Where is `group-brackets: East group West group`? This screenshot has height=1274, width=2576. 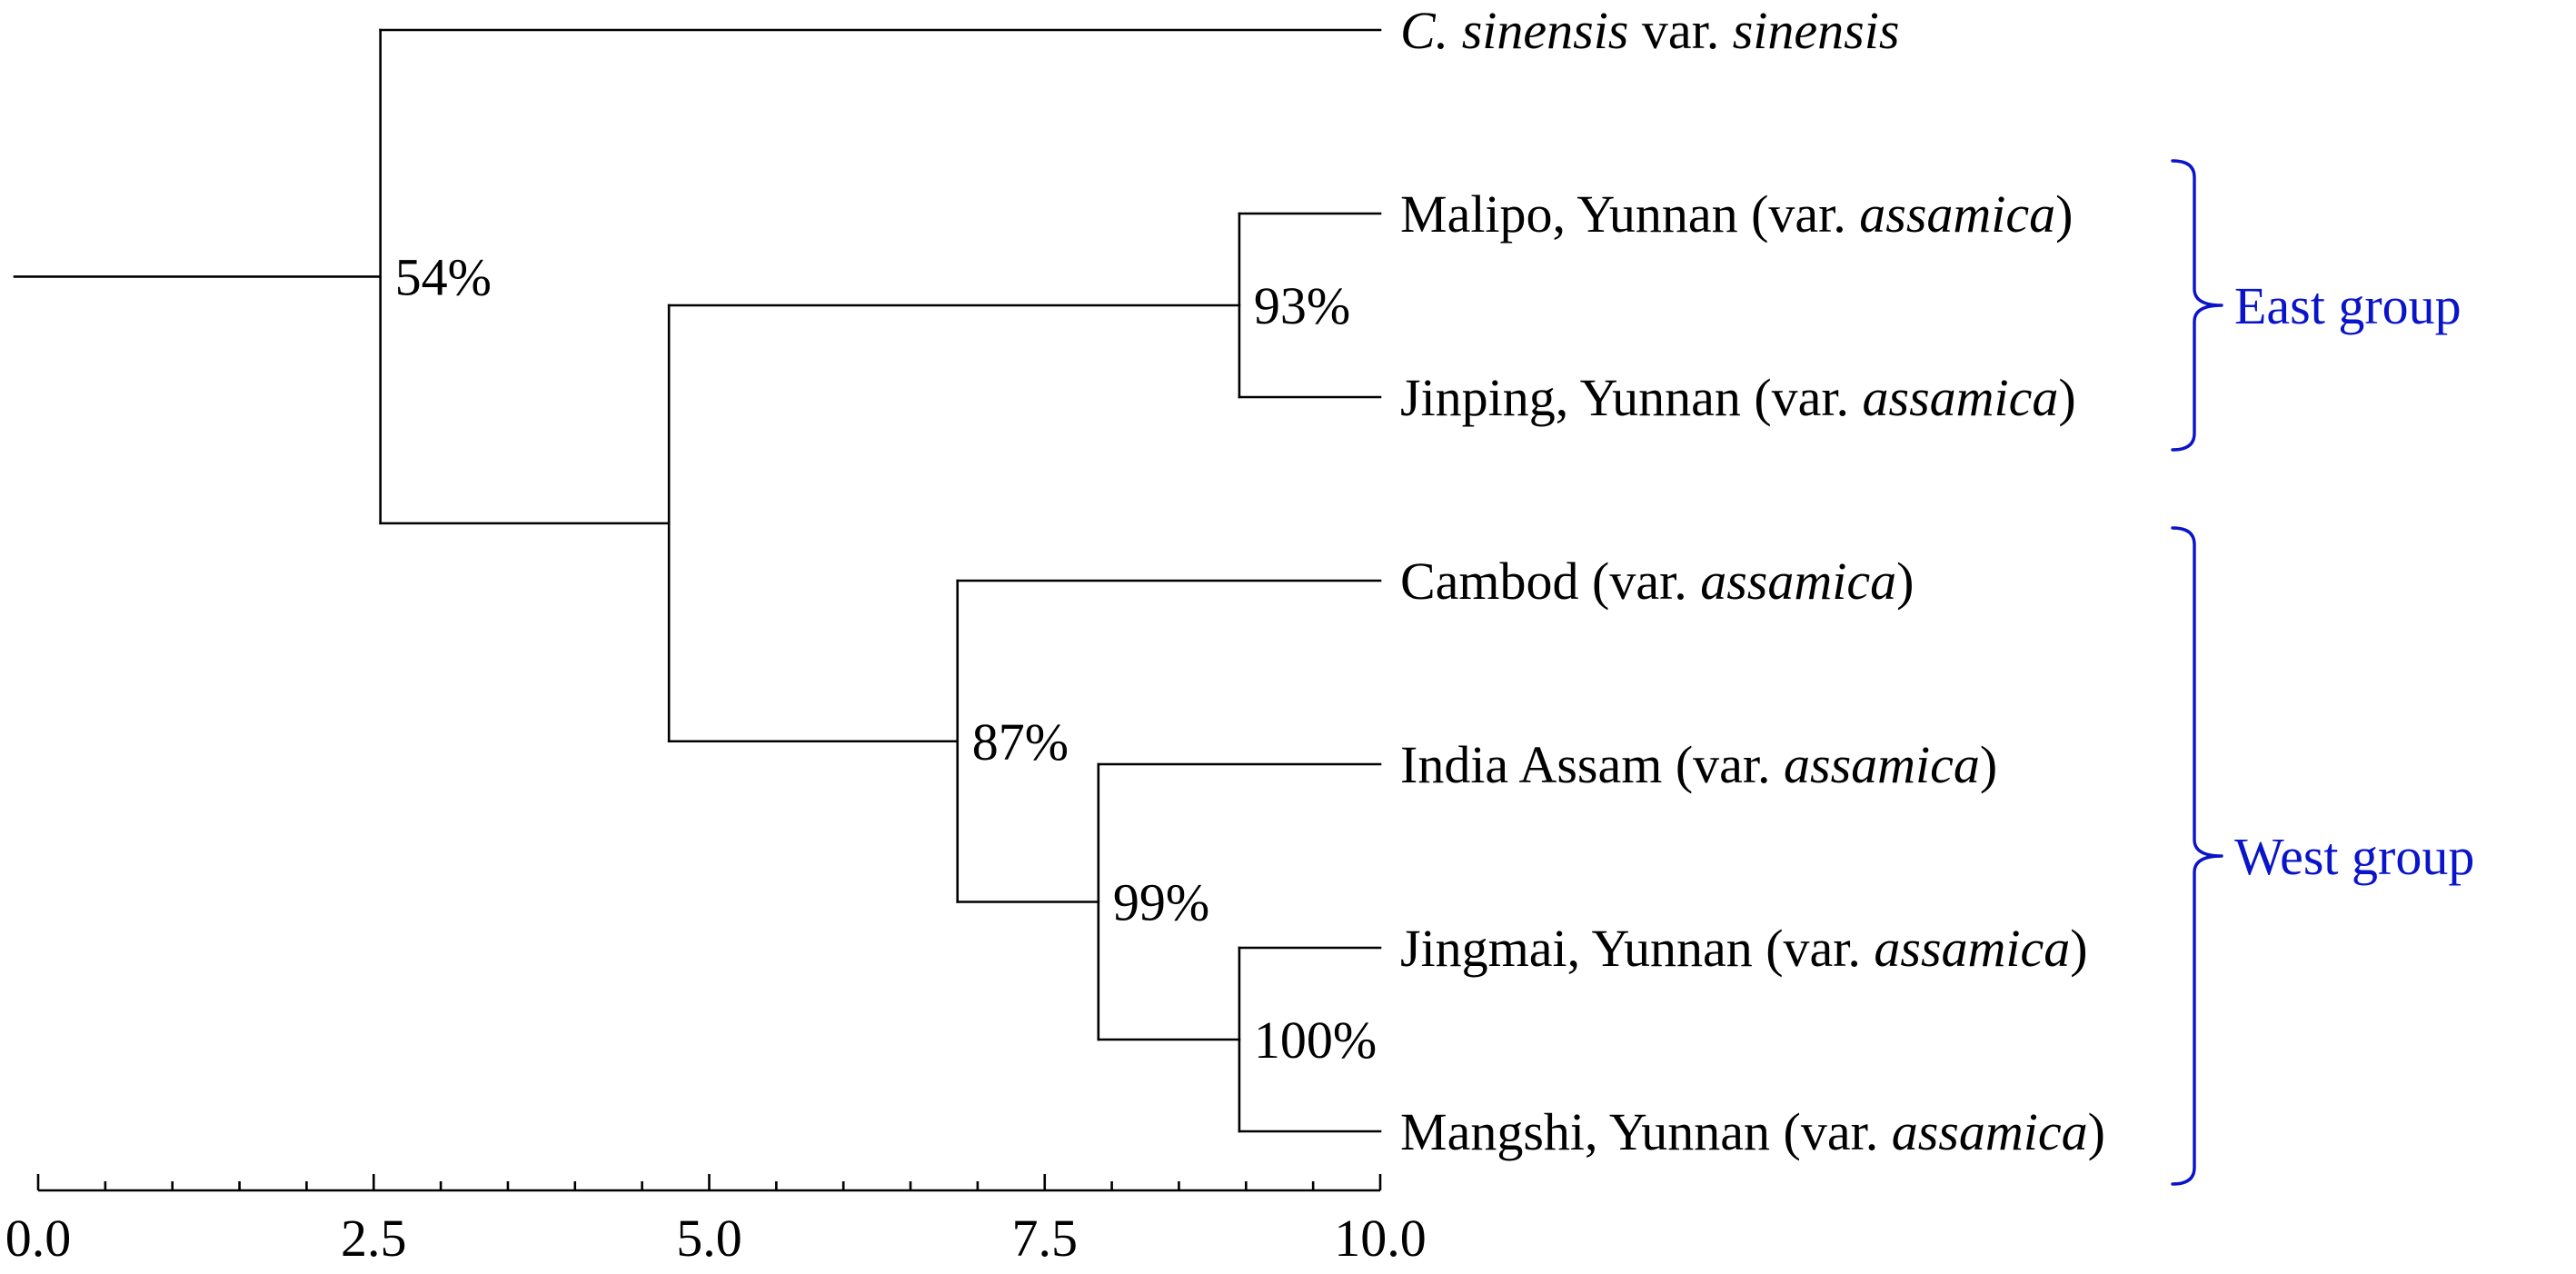 group-brackets: East group West group is located at coordinates (2322, 673).